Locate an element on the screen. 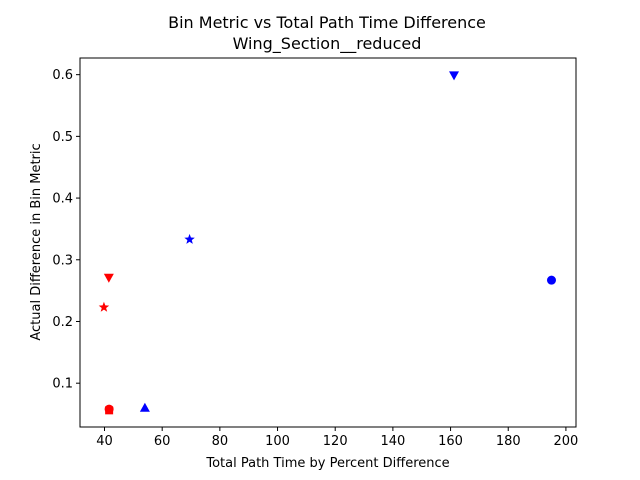 The height and width of the screenshot is (480, 640). data-point-circle is located at coordinates (551, 280).